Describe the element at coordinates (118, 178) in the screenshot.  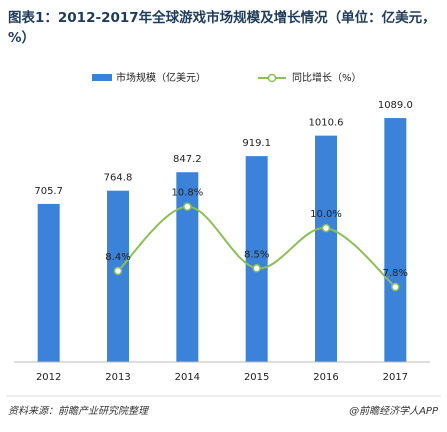
I see `data-label: 764.8` at that location.